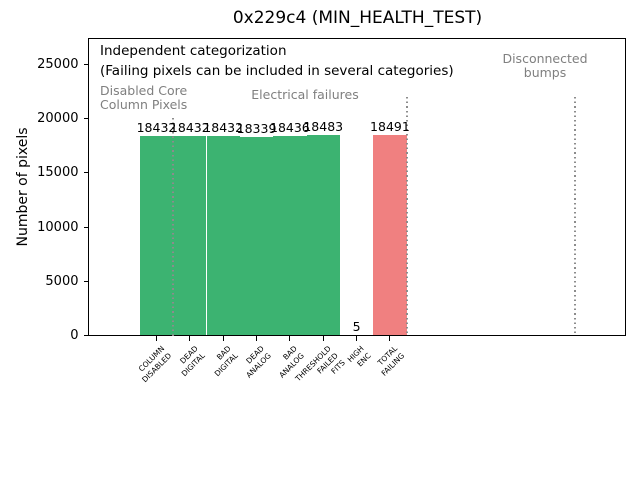 The image size is (640, 480). Describe the element at coordinates (356, 327) in the screenshot. I see `bar-value-label: 5` at that location.